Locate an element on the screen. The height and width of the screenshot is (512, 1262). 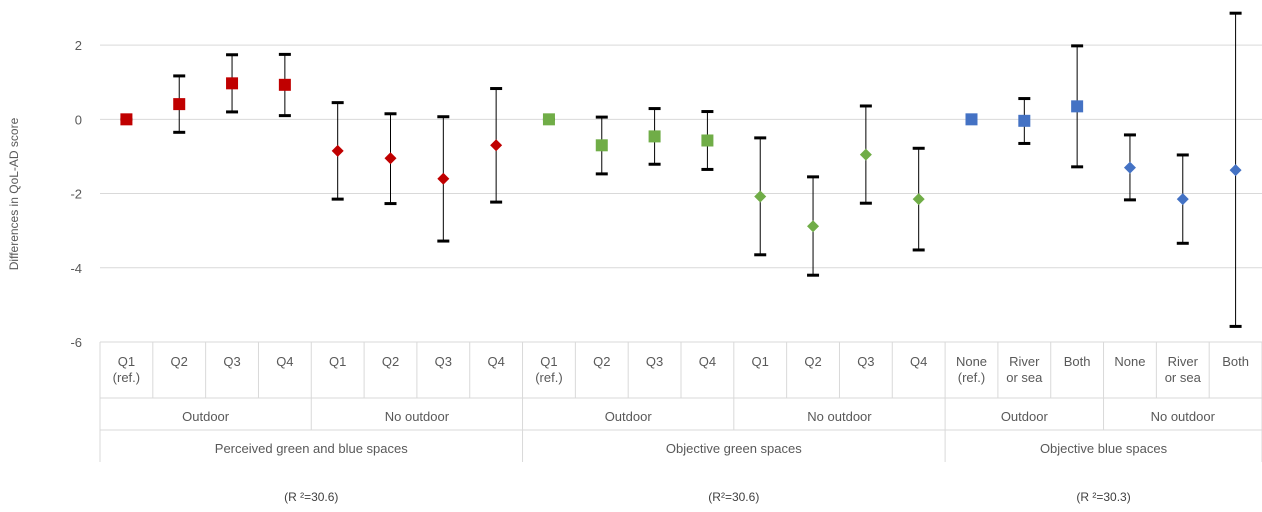
y-tick-label: -4 is located at coordinates (76, 268).